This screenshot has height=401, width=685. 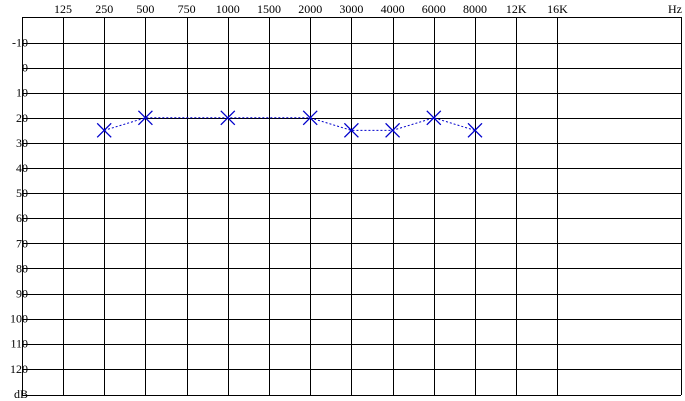 What do you see at coordinates (21, 394) in the screenshot?
I see `y-unit-label: dB` at bounding box center [21, 394].